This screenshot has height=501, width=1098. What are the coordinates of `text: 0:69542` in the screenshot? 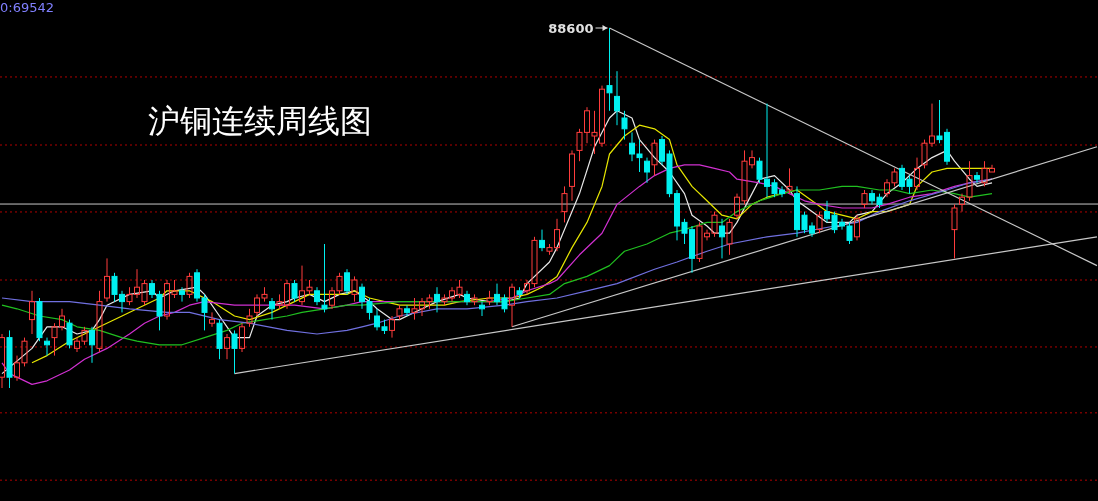 It's located at (27, 7).